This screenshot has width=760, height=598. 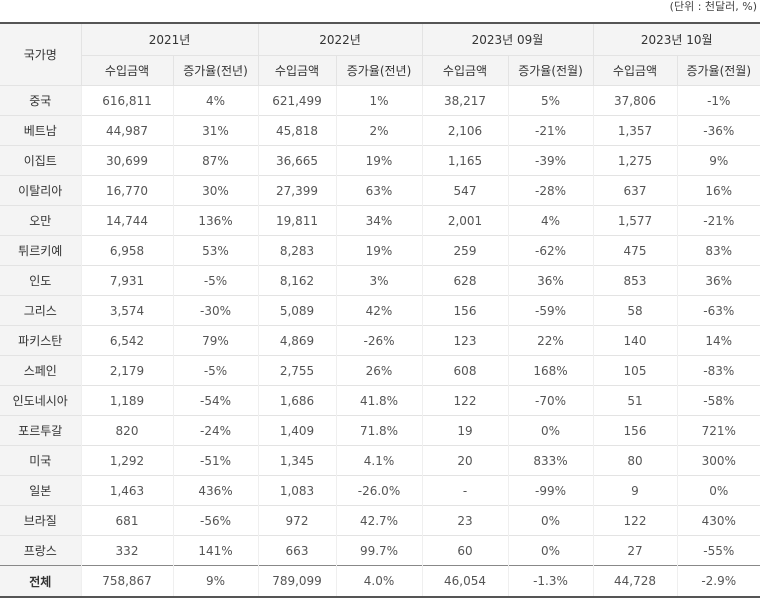 I want to click on table-cell: 14%, so click(x=718, y=340).